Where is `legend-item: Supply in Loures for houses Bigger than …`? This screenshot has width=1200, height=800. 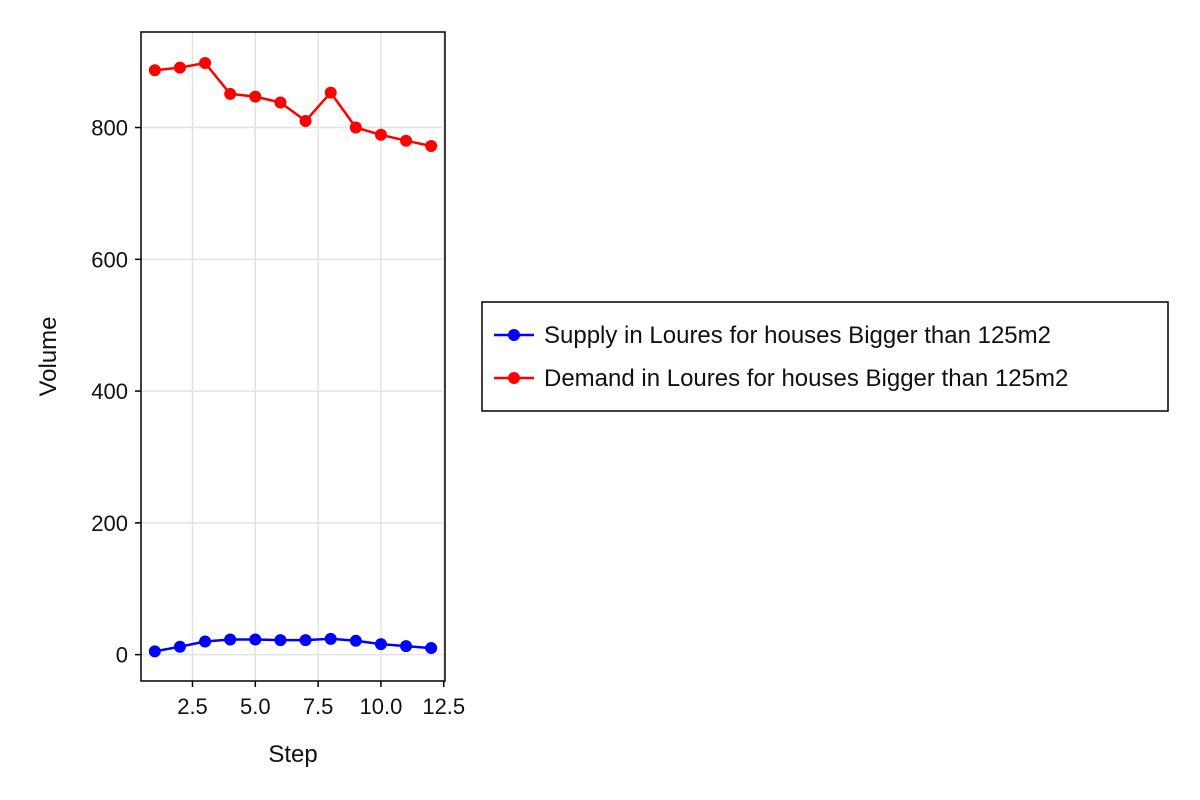
legend-item: Supply in Loures for houses Bigger than … is located at coordinates (772, 335).